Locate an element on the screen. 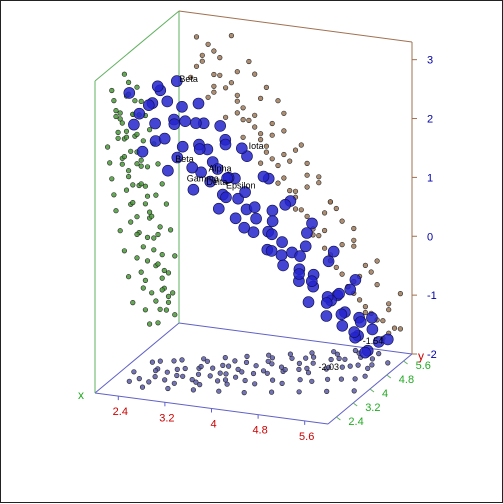 The width and height of the screenshot is (503, 504). annotation-label: Beta is located at coordinates (188, 79).